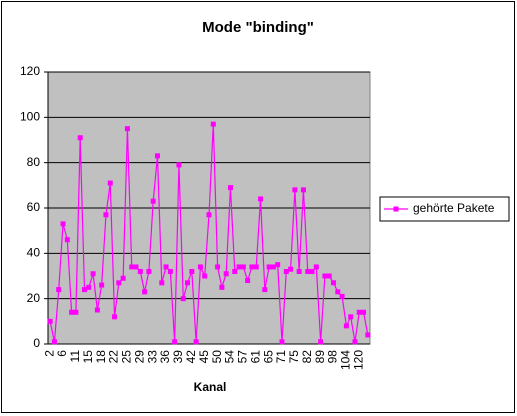 The height and width of the screenshot is (416, 517). I want to click on x-tick-label: 98, so click(333, 357).